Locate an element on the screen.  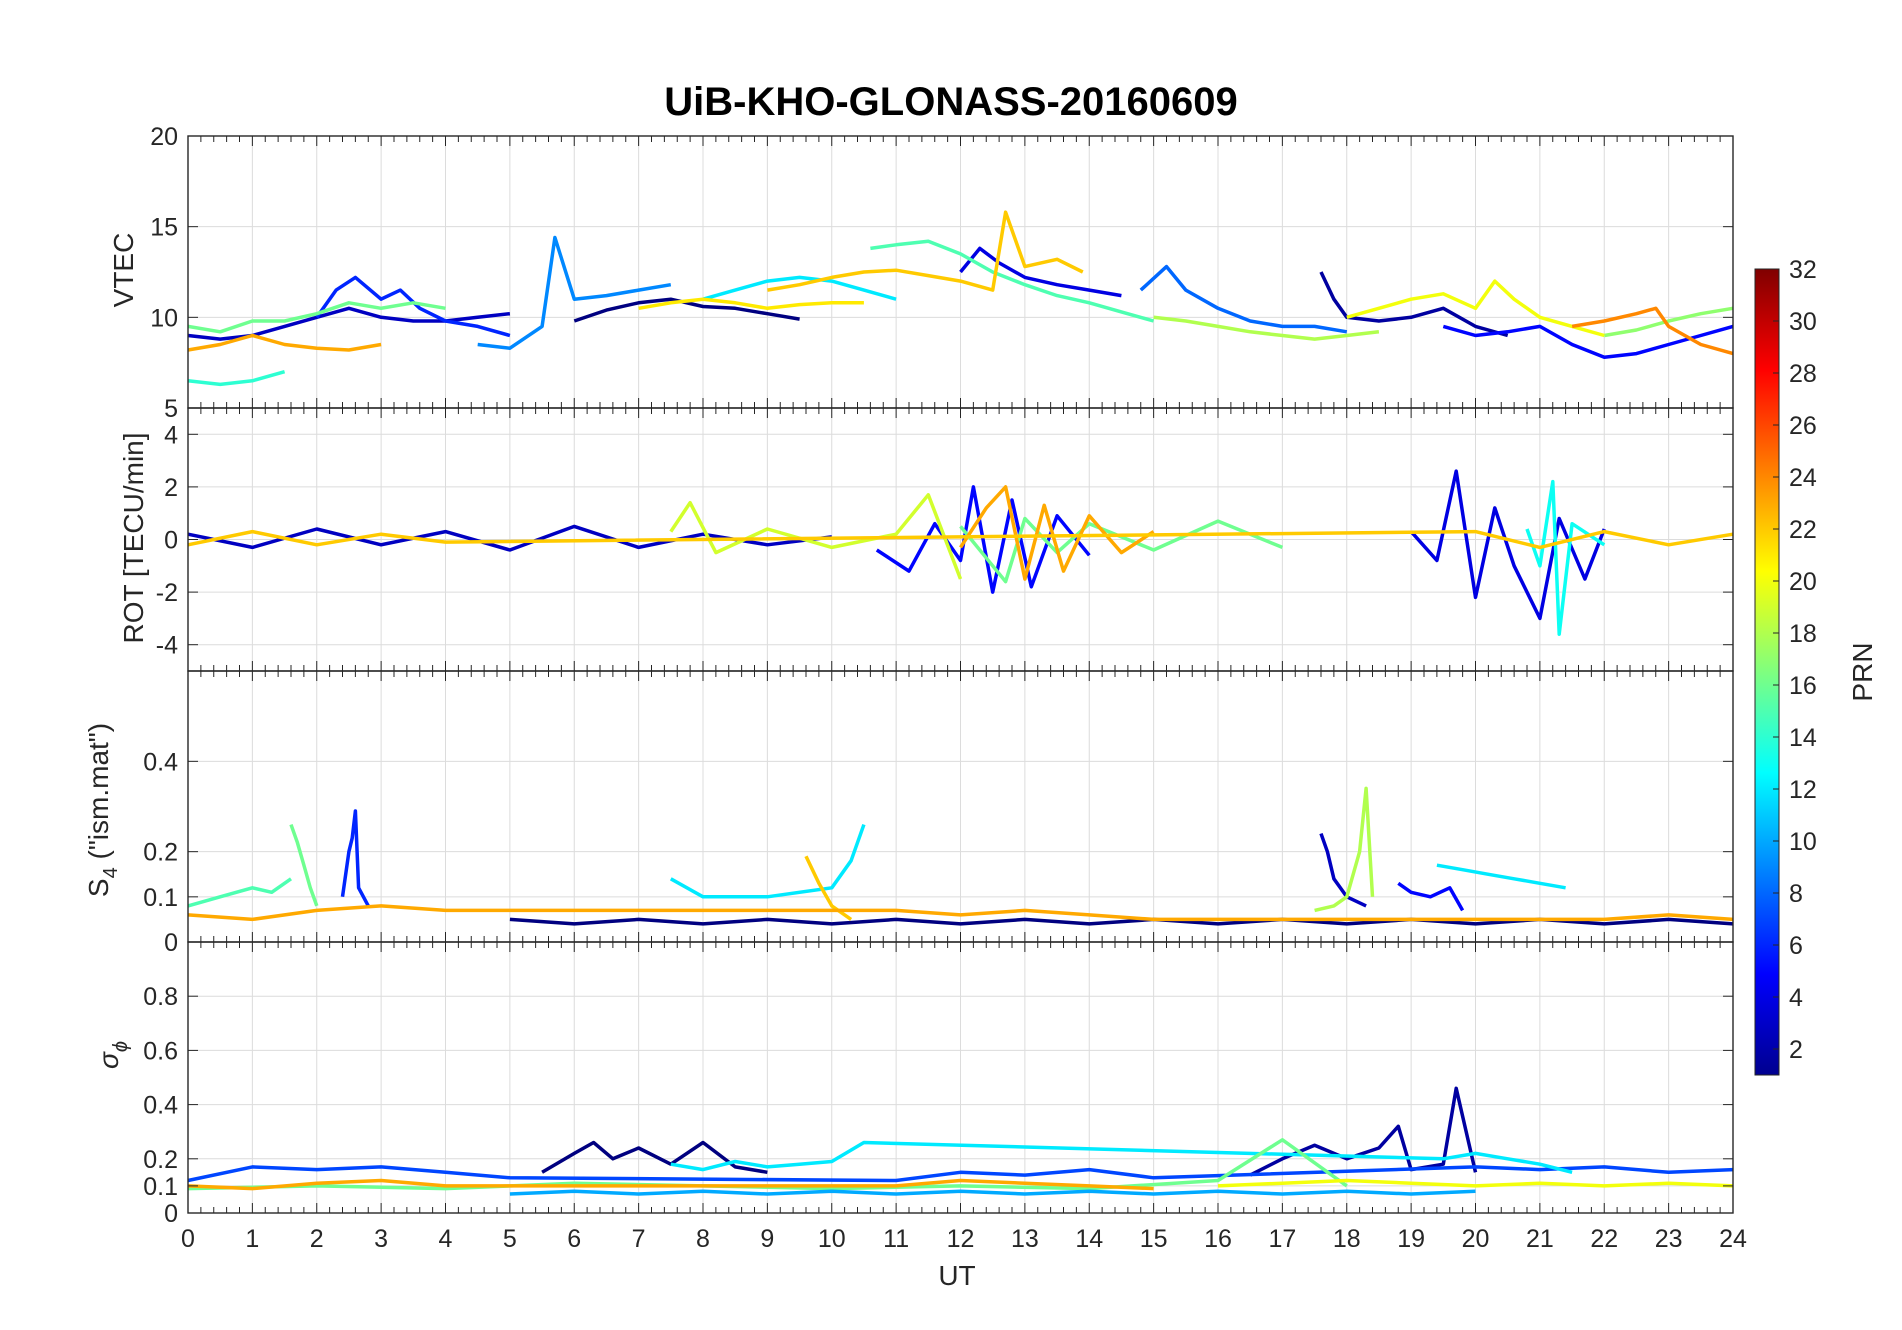
s4-ytick-label: 0.2 is located at coordinates (160, 853).